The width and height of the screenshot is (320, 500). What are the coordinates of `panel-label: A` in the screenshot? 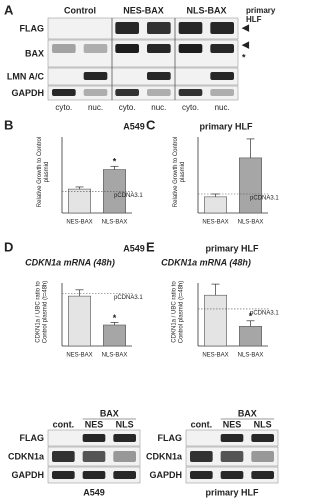 It's located at (9, 9).